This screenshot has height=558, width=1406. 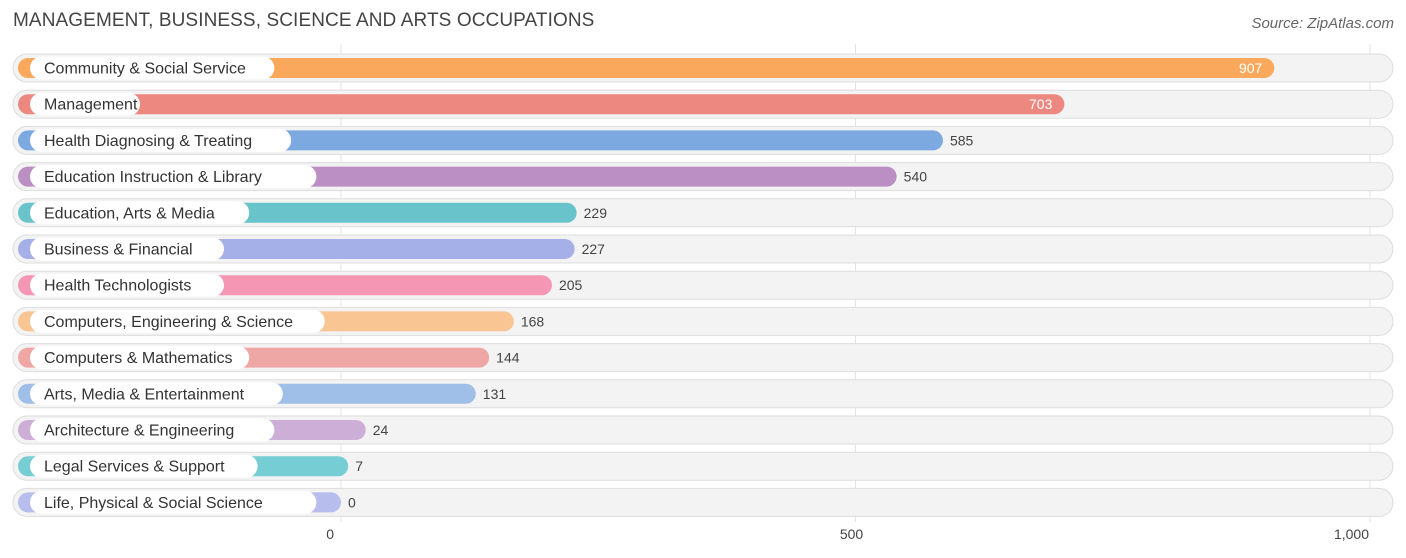 What do you see at coordinates (381, 430) in the screenshot?
I see `value-label: 24` at bounding box center [381, 430].